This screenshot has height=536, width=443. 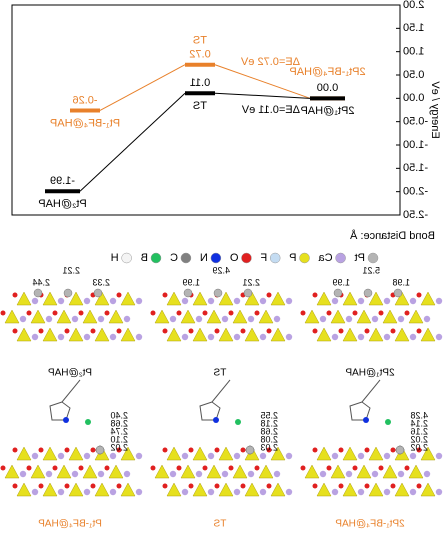 I want to click on distance-label: 2.68, so click(x=269, y=431).